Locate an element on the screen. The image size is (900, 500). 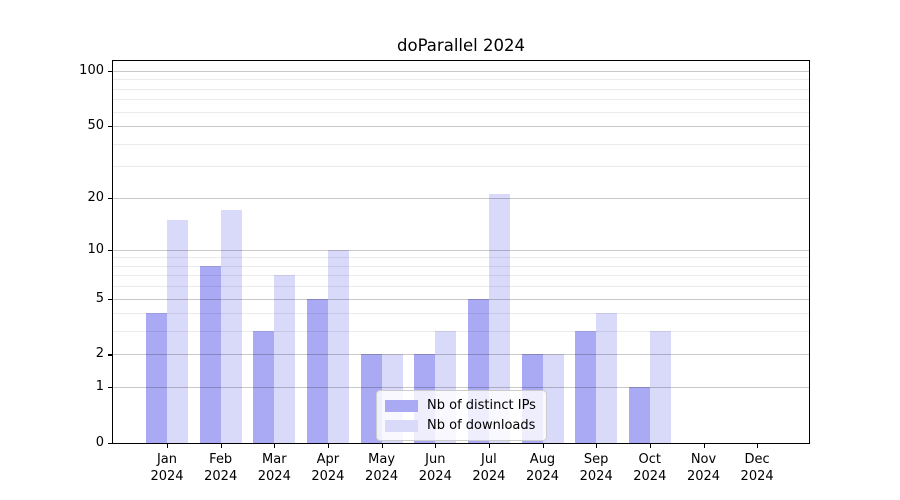
y-tick-label: 1 is located at coordinates (99, 387).